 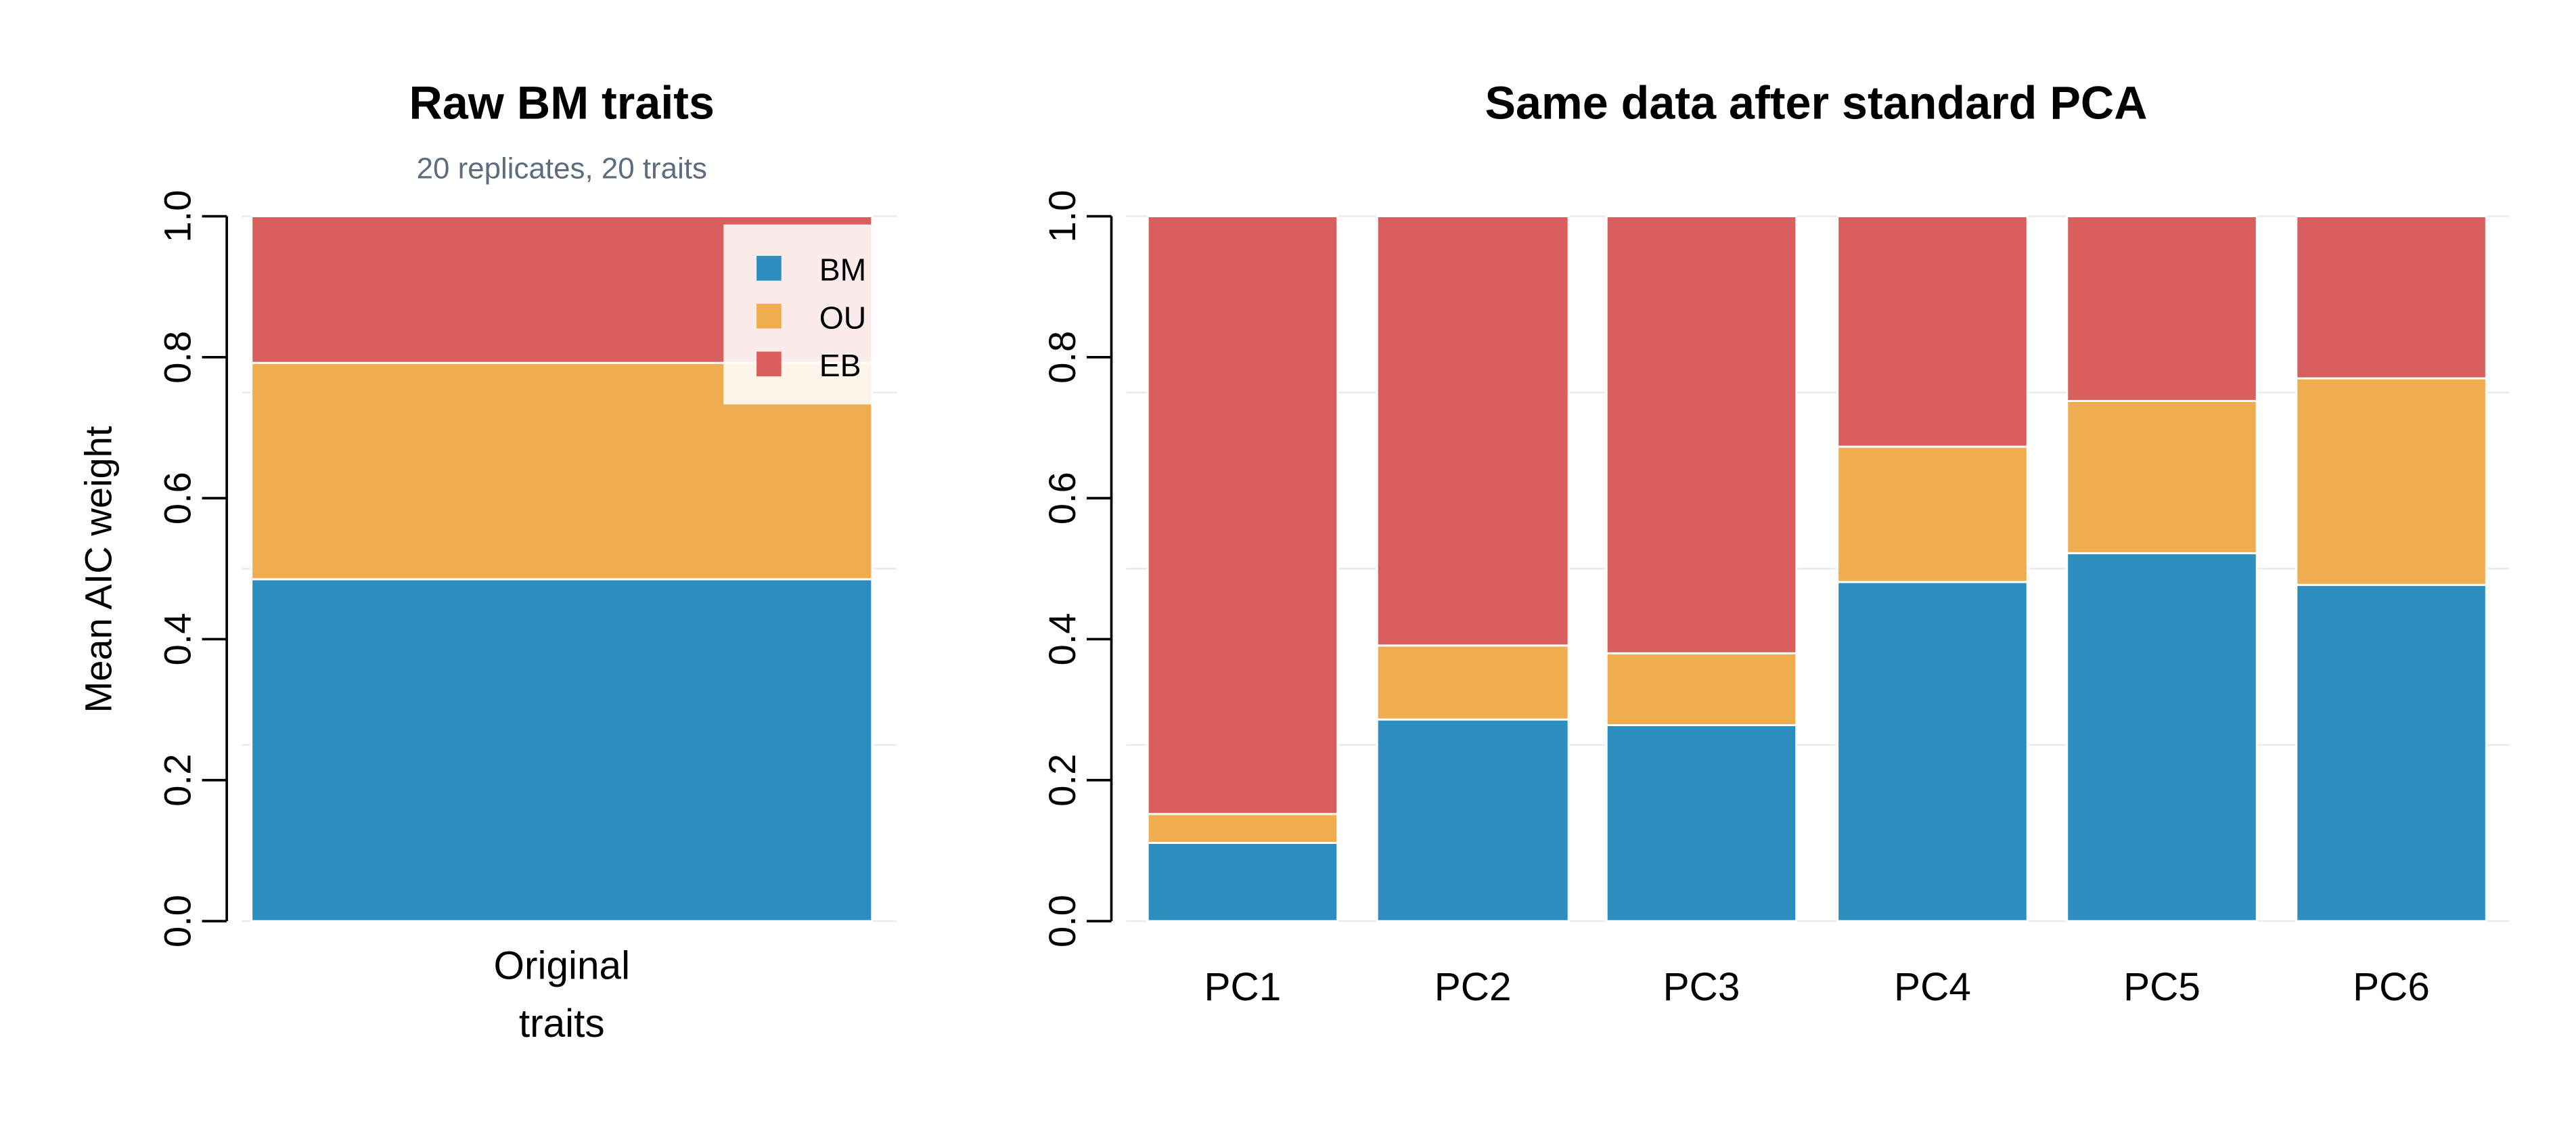 What do you see at coordinates (562, 1024) in the screenshot?
I see `x-tick-label: traits` at bounding box center [562, 1024].